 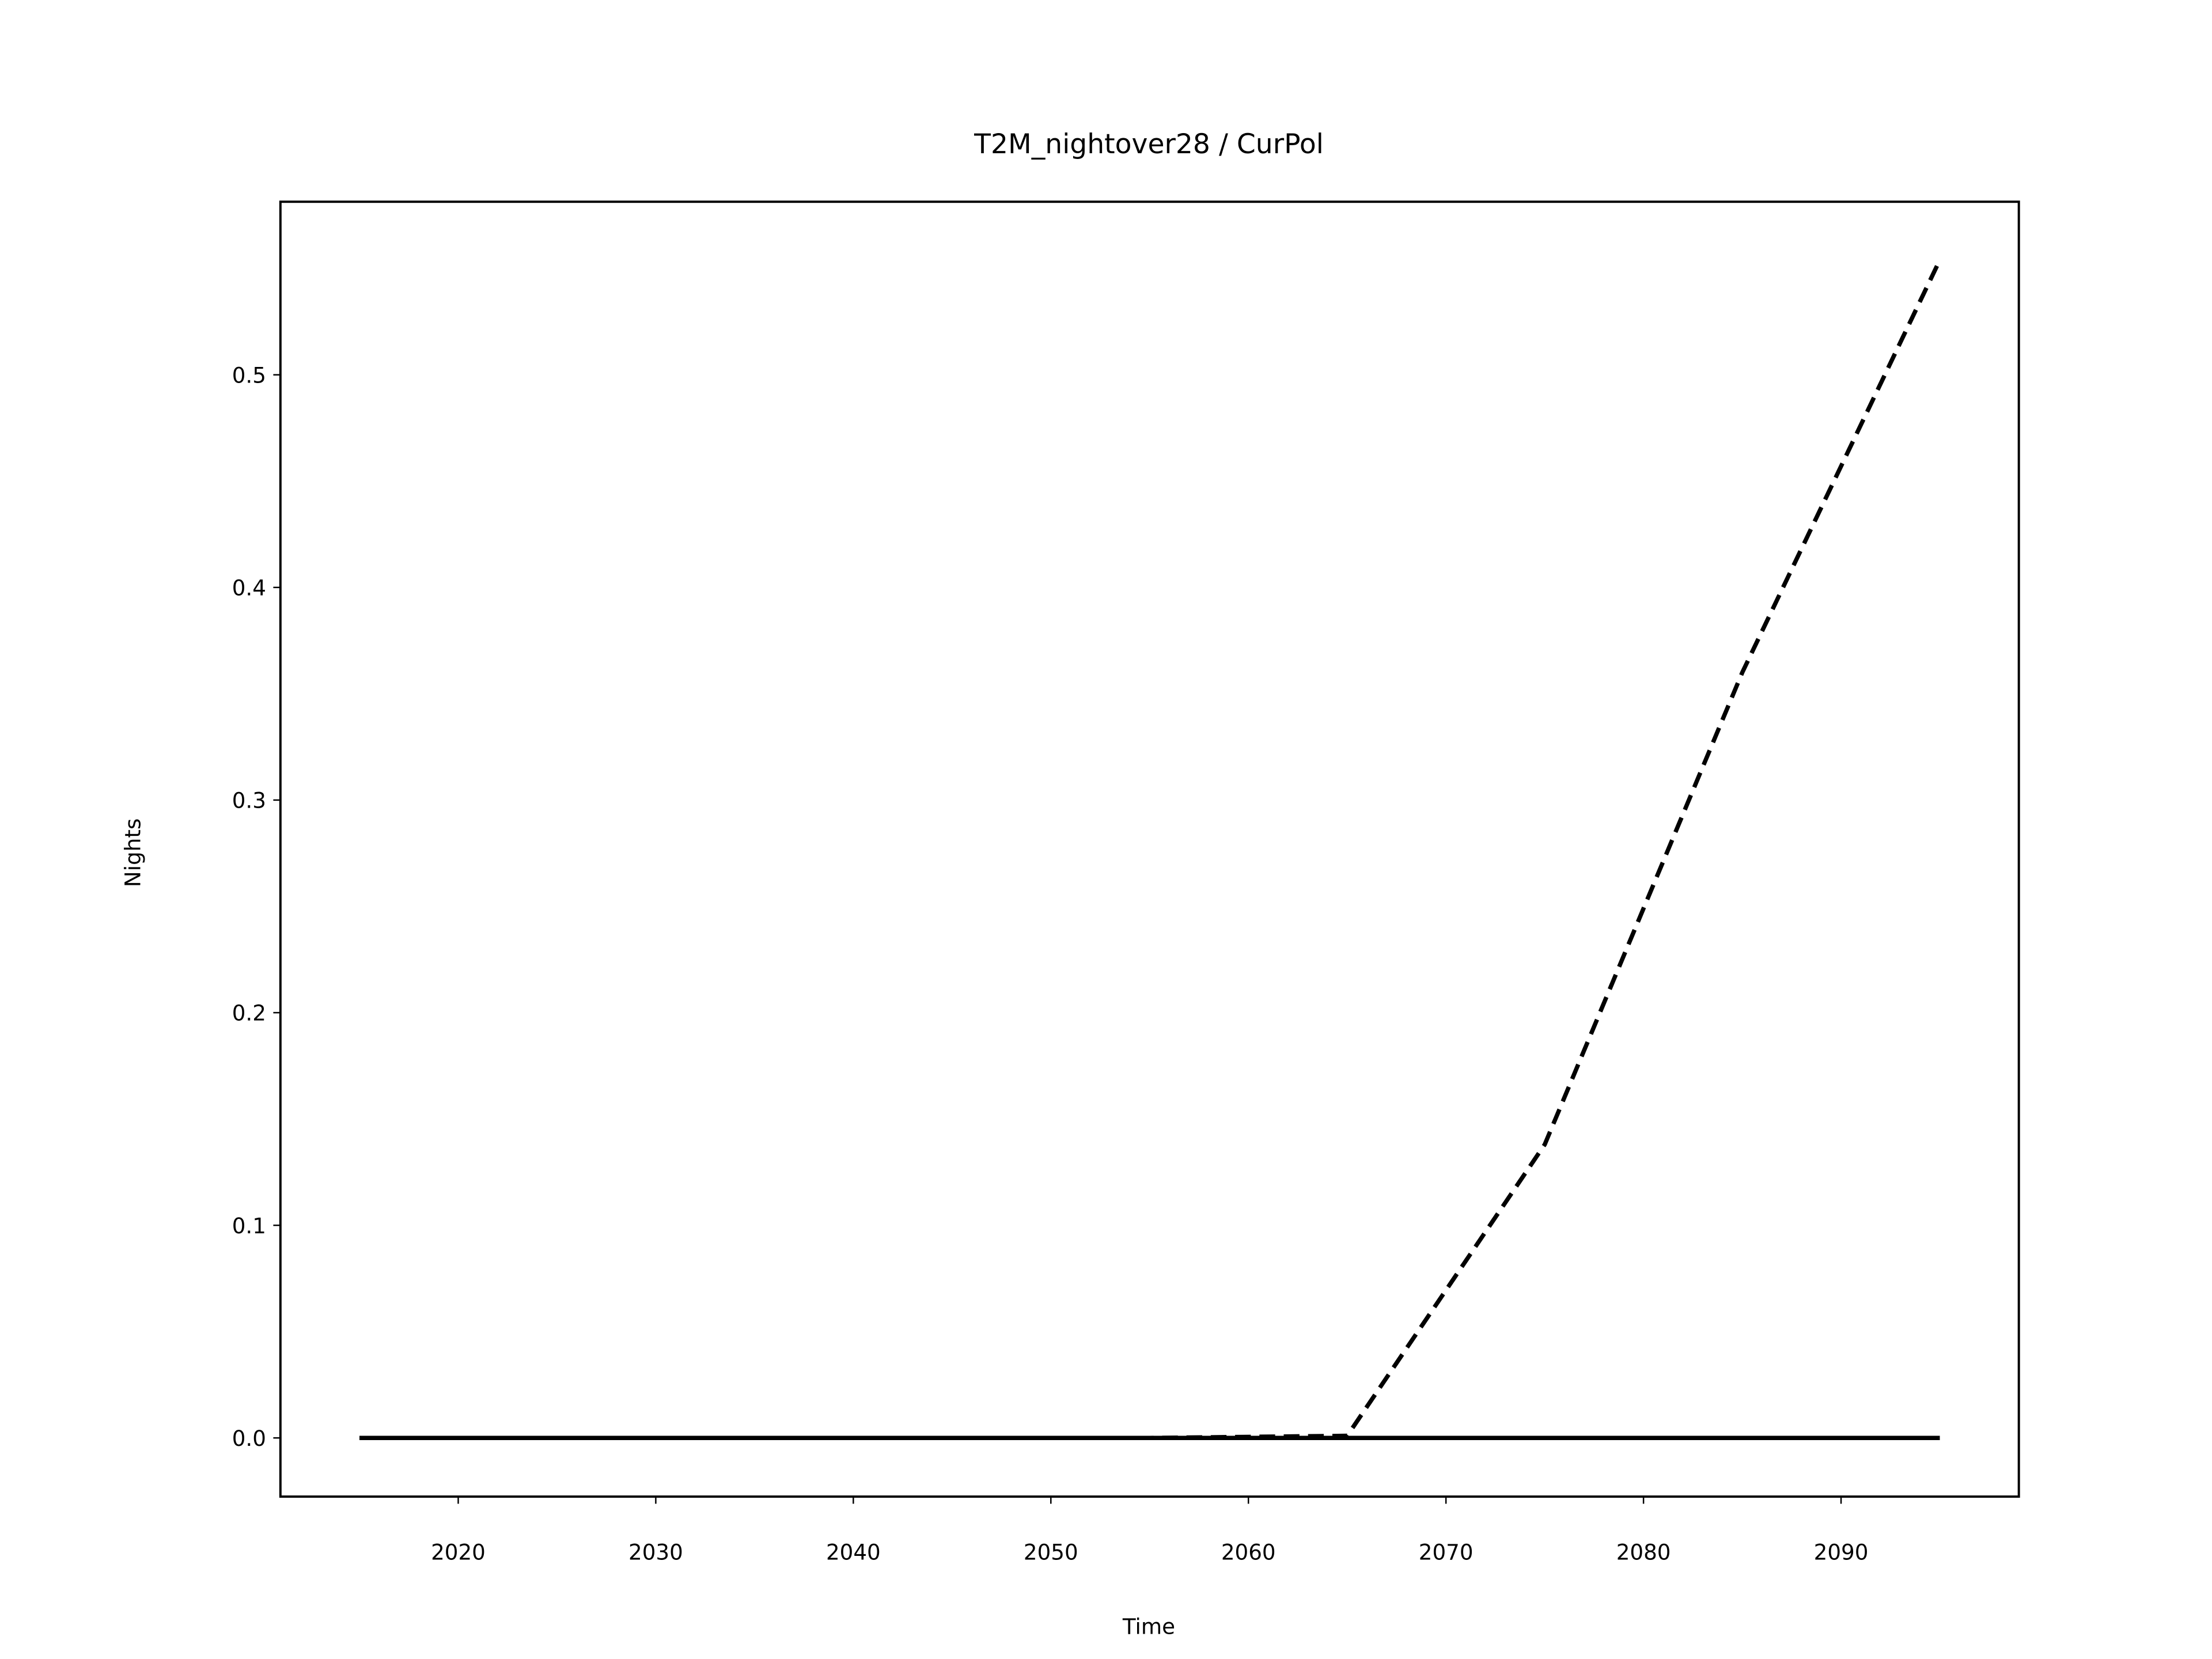 What do you see at coordinates (1148, 1626) in the screenshot?
I see `x-axis-label: Time` at bounding box center [1148, 1626].